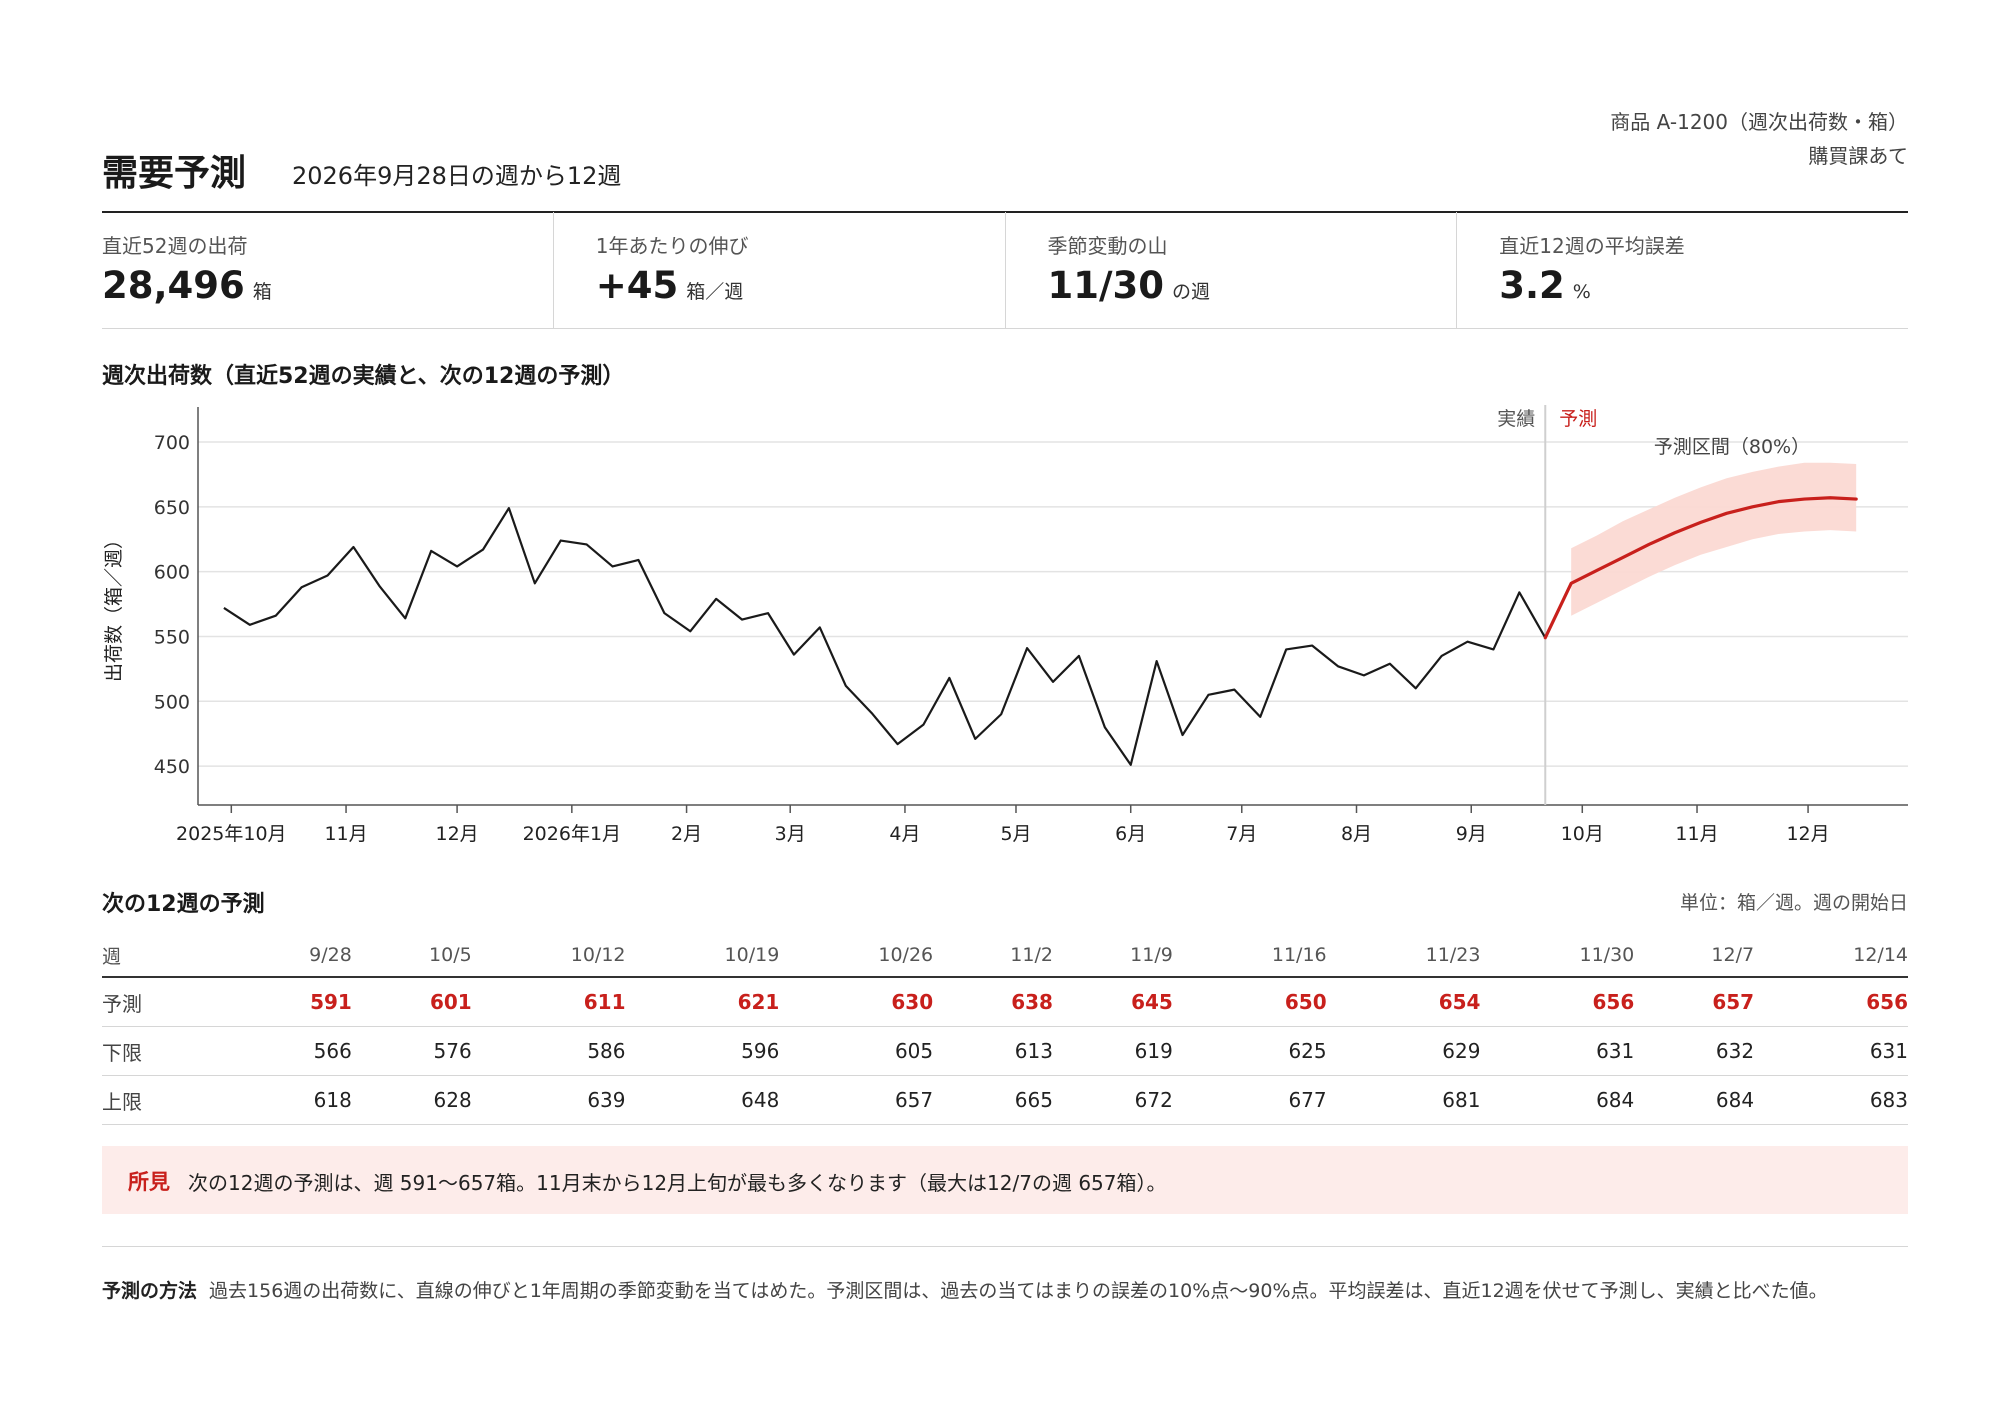 The width and height of the screenshot is (2000, 1414). What do you see at coordinates (548, 1002) in the screenshot?
I see `table-cell: 611` at bounding box center [548, 1002].